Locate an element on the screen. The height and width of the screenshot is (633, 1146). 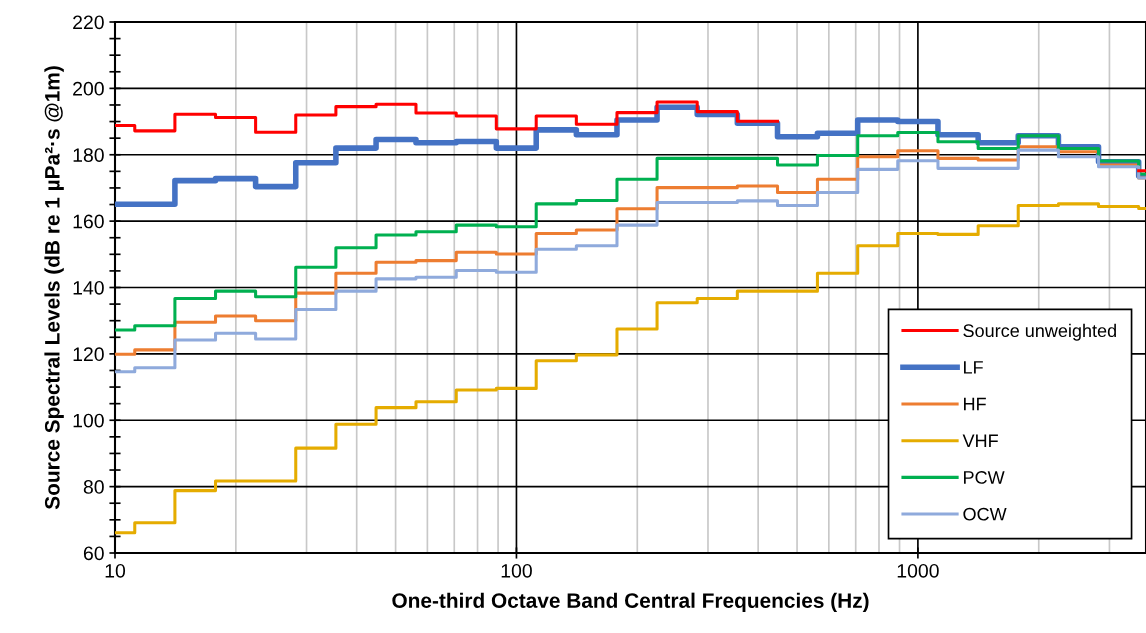
y-tick-label: 120 is located at coordinates (88, 354).